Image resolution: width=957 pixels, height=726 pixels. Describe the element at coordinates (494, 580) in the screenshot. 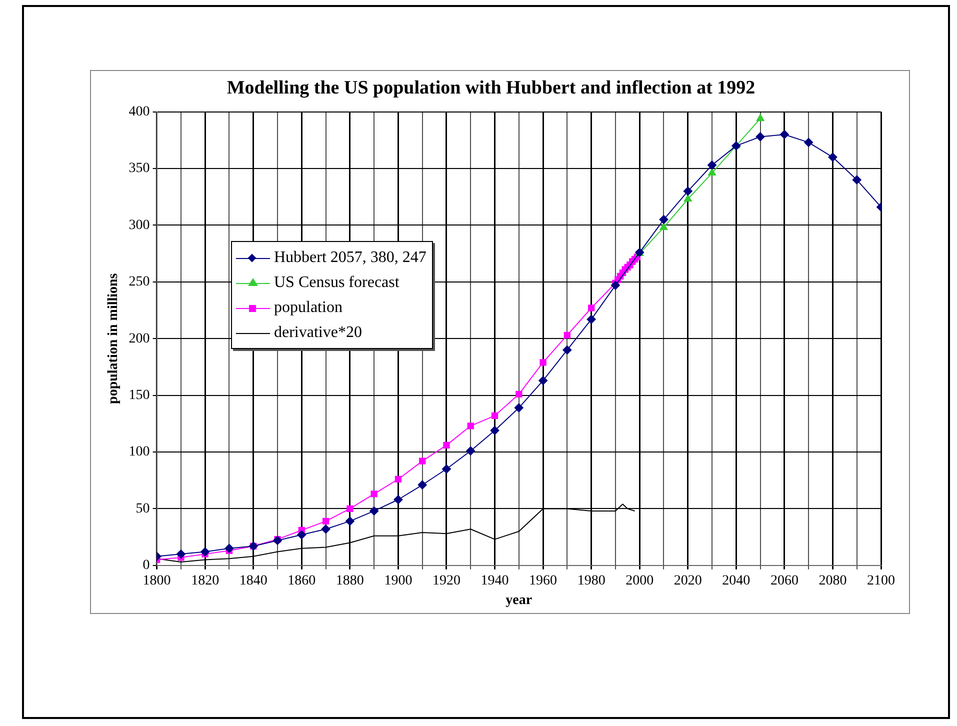

I see `x-tick-label: 1940` at that location.